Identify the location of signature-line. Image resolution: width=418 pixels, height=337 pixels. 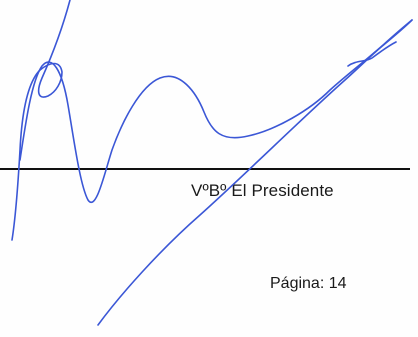
(205, 169).